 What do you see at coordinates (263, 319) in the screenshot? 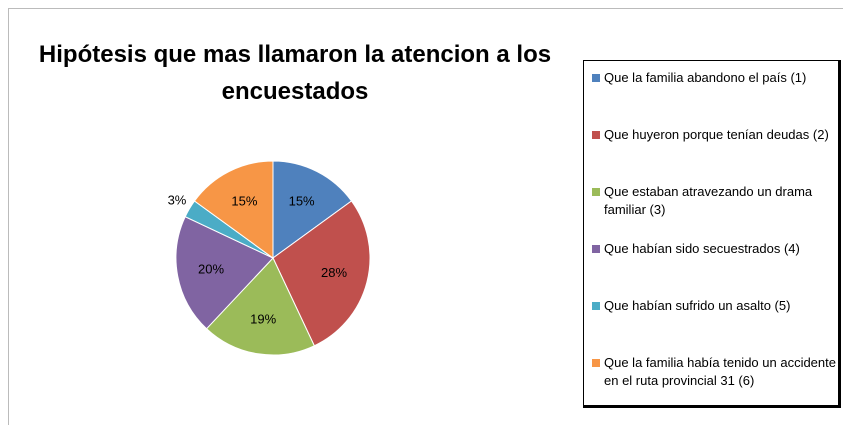
I see `data-label: 19%` at bounding box center [263, 319].